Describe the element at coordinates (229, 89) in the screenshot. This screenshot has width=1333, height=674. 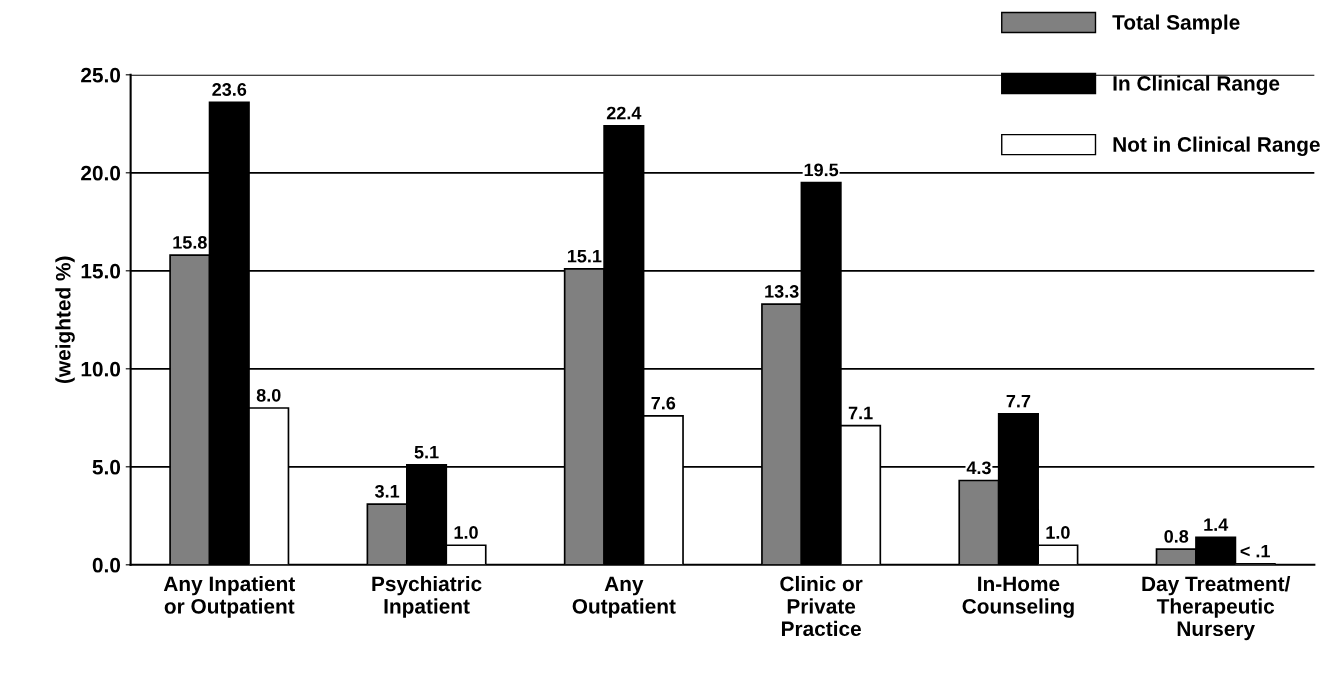
I see `data-label: 23.6` at that location.